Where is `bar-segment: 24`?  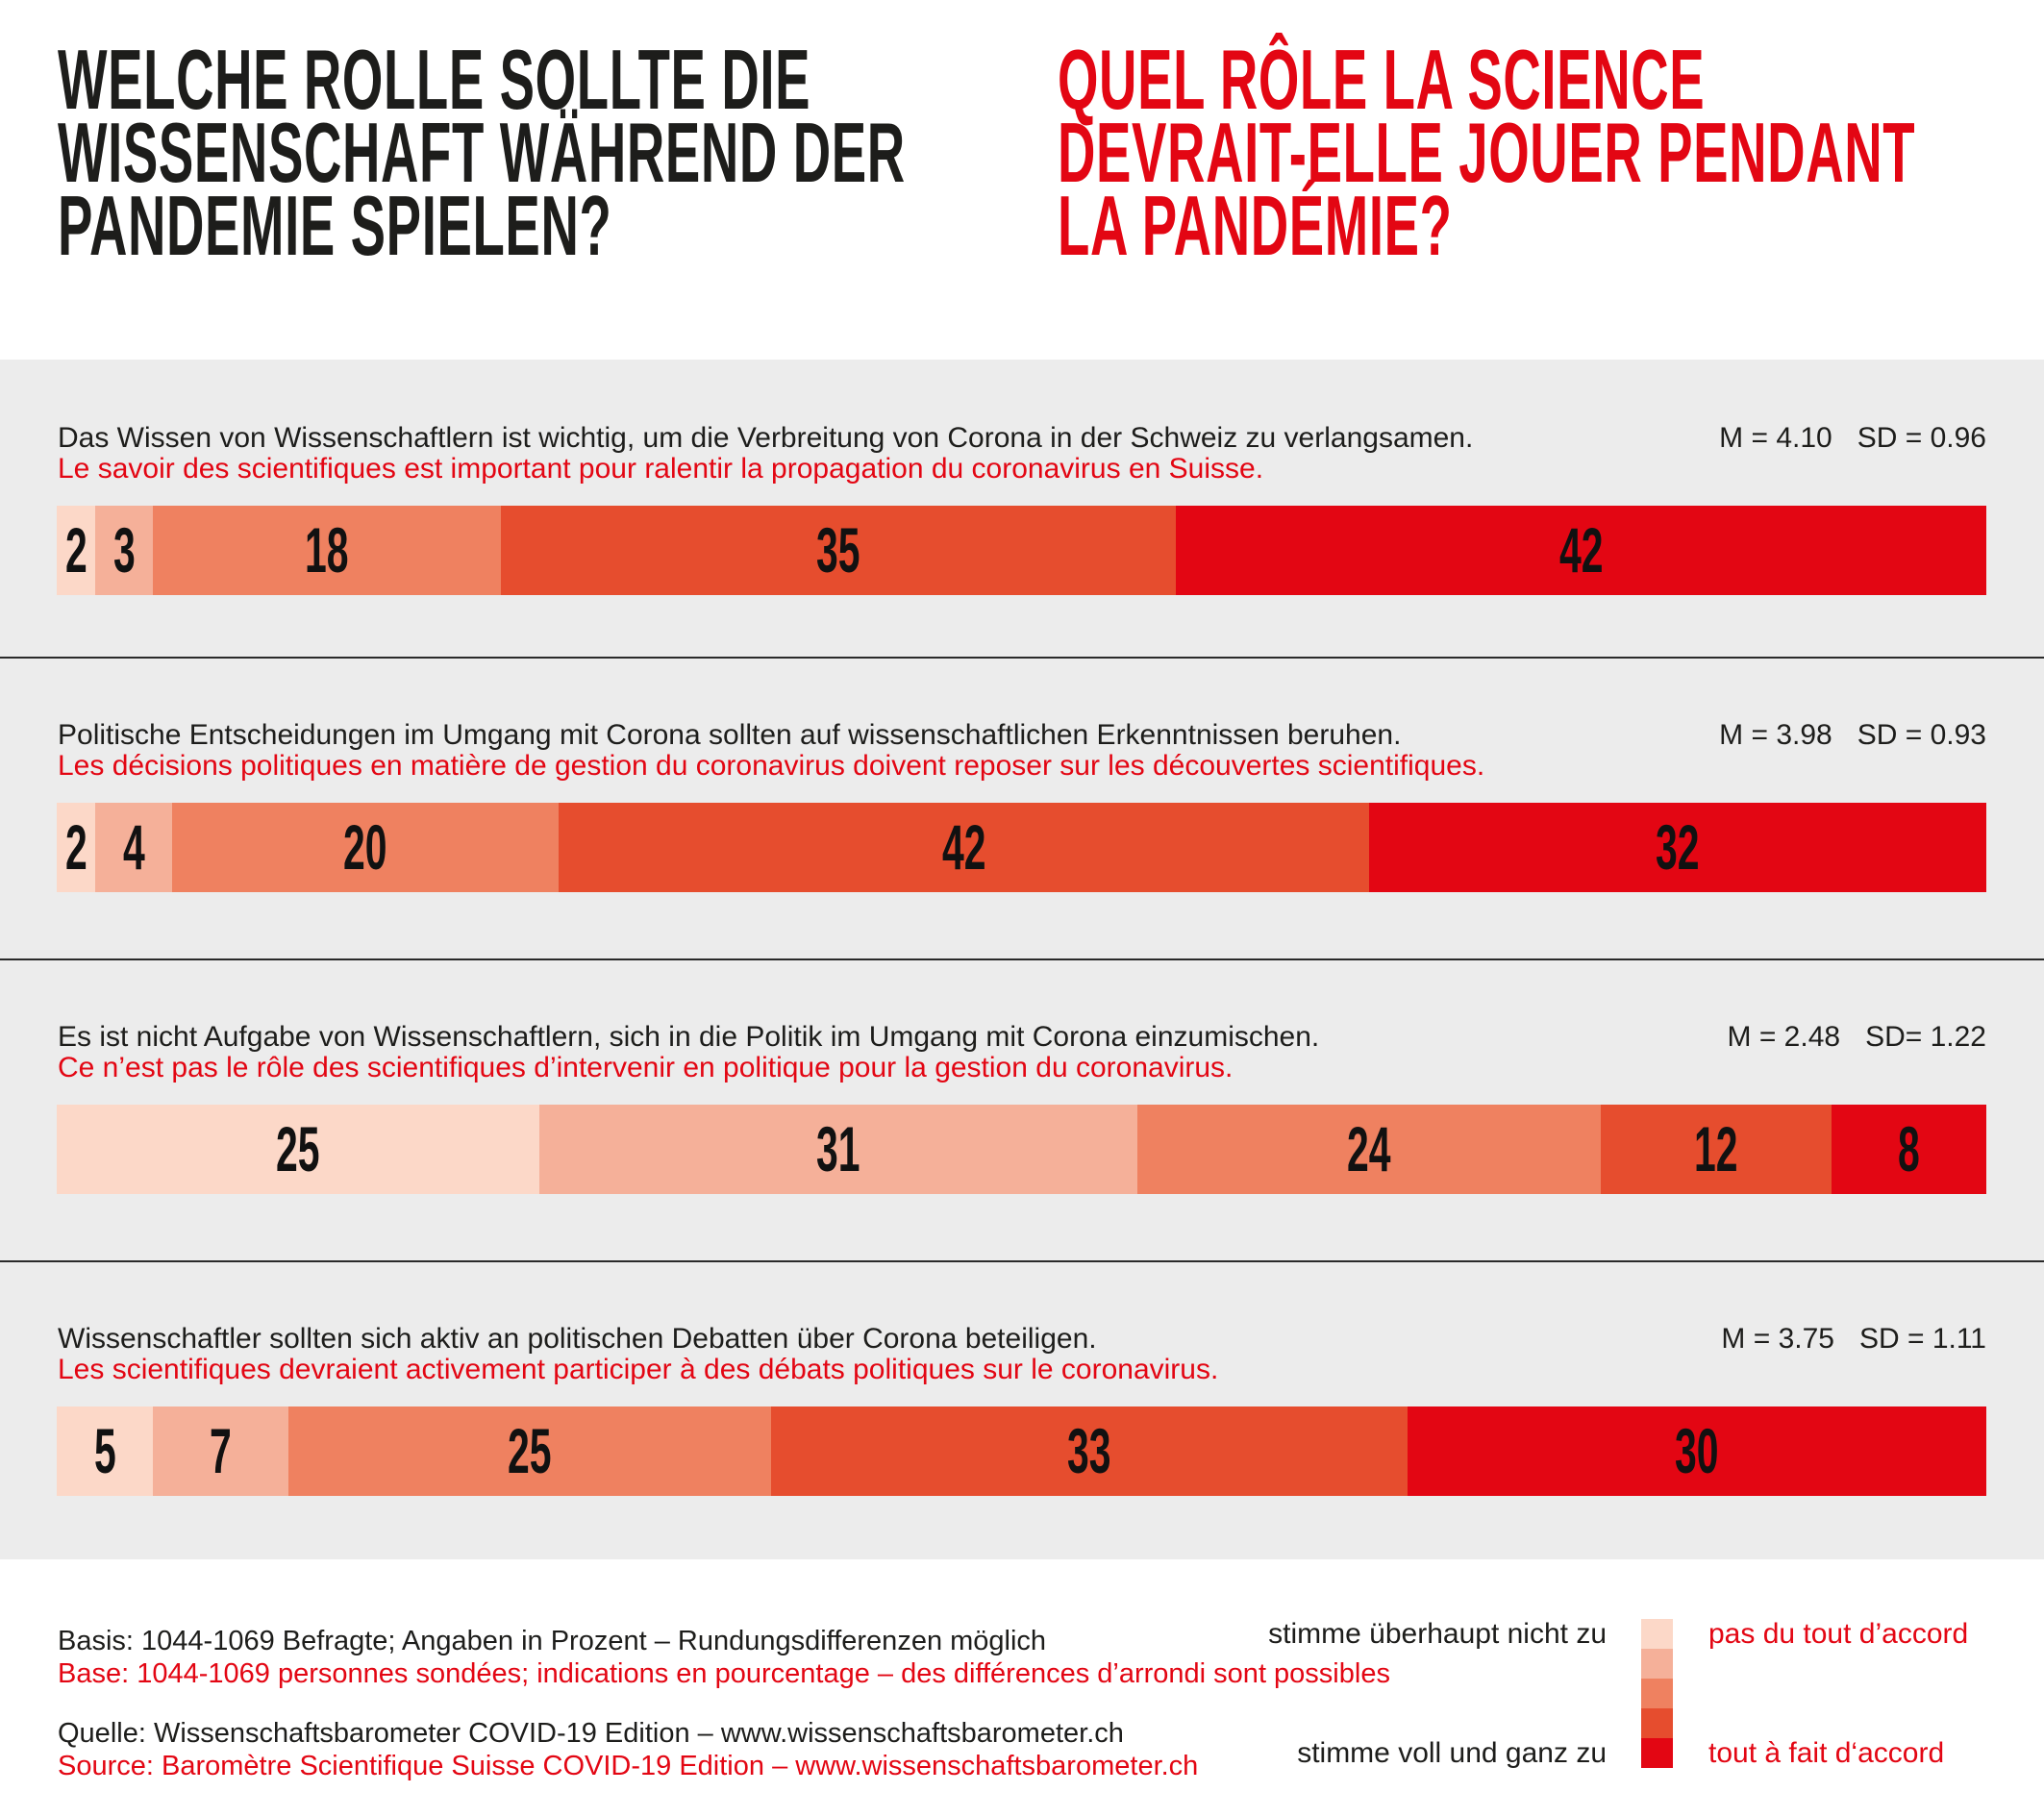 bar-segment: 24 is located at coordinates (1368, 1149).